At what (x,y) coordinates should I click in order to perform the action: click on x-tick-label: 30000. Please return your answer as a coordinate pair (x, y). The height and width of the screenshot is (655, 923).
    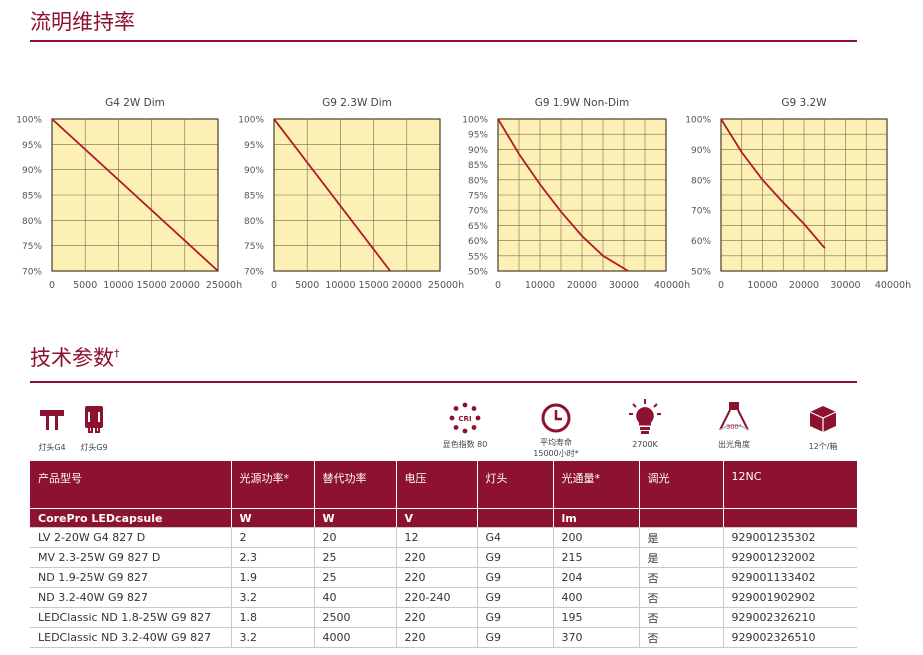
    Looking at the image, I should click on (624, 285).